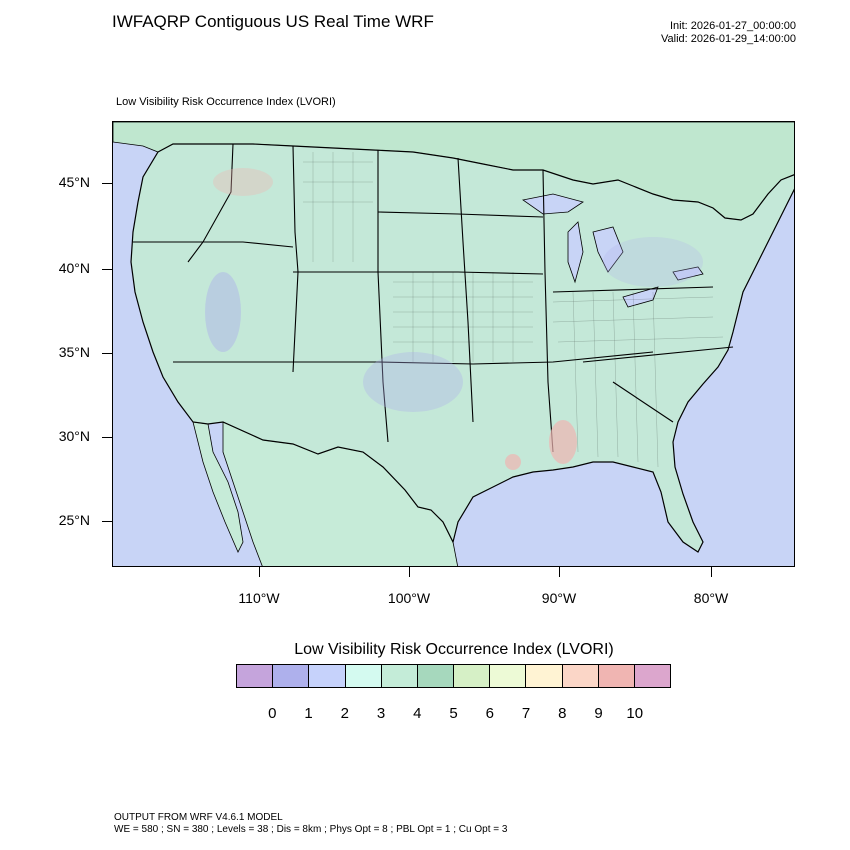 This screenshot has width=850, height=850. What do you see at coordinates (728, 39) in the screenshot?
I see `valid-time: Valid: 2026-01-29_14:00:00` at bounding box center [728, 39].